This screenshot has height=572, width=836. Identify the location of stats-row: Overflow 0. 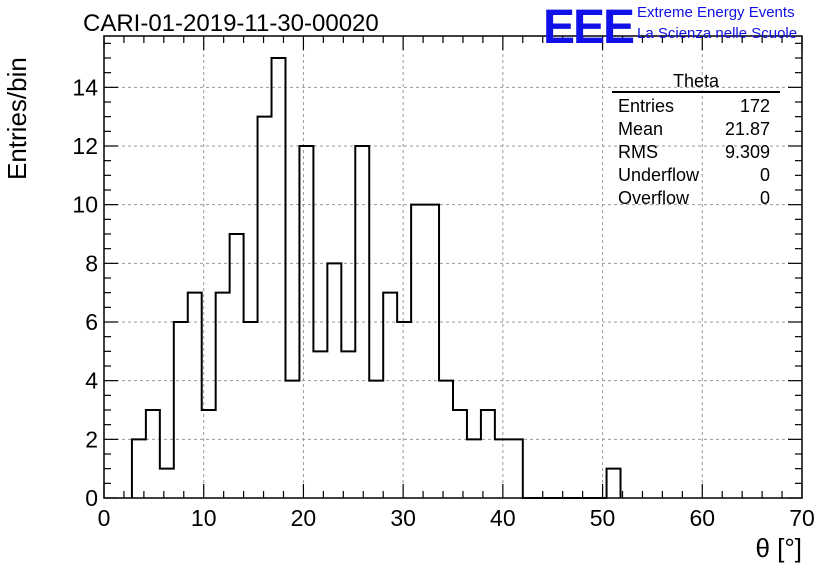
(696, 198).